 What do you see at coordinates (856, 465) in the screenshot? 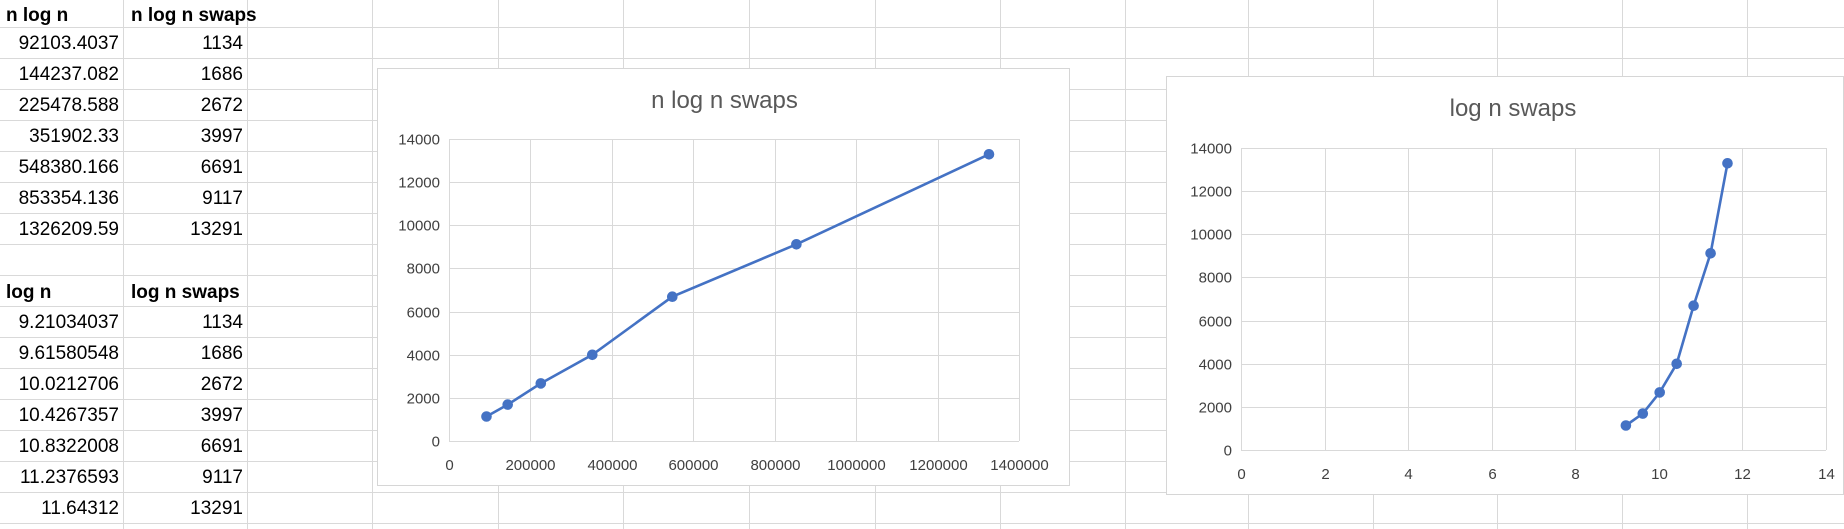
I see `x-tick-label: 1000000` at bounding box center [856, 465].